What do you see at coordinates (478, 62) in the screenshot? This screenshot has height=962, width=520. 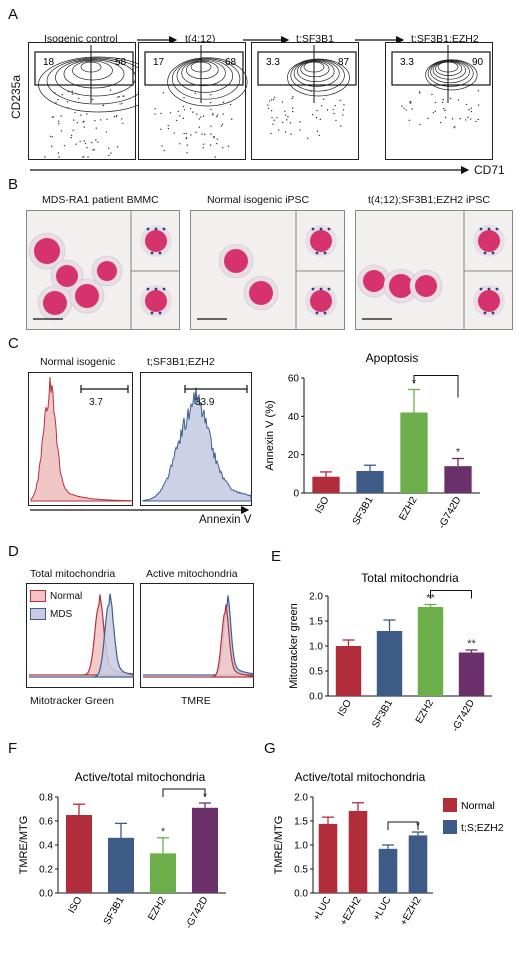 I see `gate-right-value: 90` at bounding box center [478, 62].